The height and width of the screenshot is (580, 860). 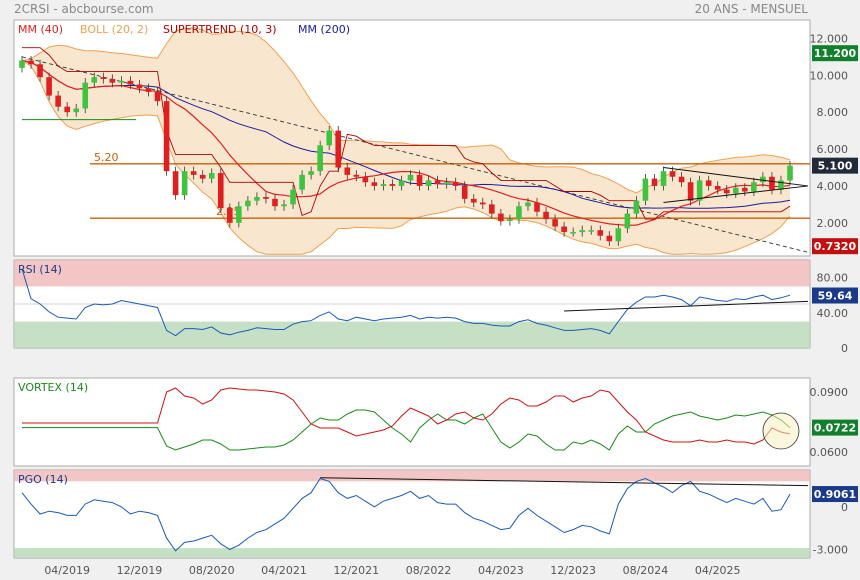 What do you see at coordinates (84, 9) in the screenshot?
I see `symbol-title: 2CRSI - abcbourse.com` at bounding box center [84, 9].